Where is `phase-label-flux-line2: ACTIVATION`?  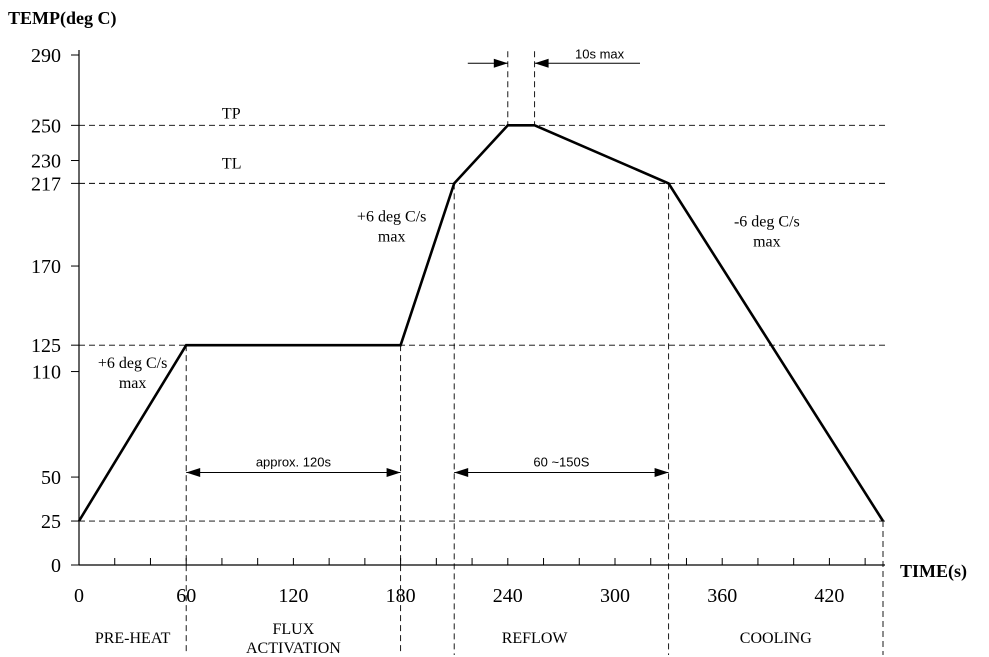 phase-label-flux-line2: ACTIVATION is located at coordinates (293, 648).